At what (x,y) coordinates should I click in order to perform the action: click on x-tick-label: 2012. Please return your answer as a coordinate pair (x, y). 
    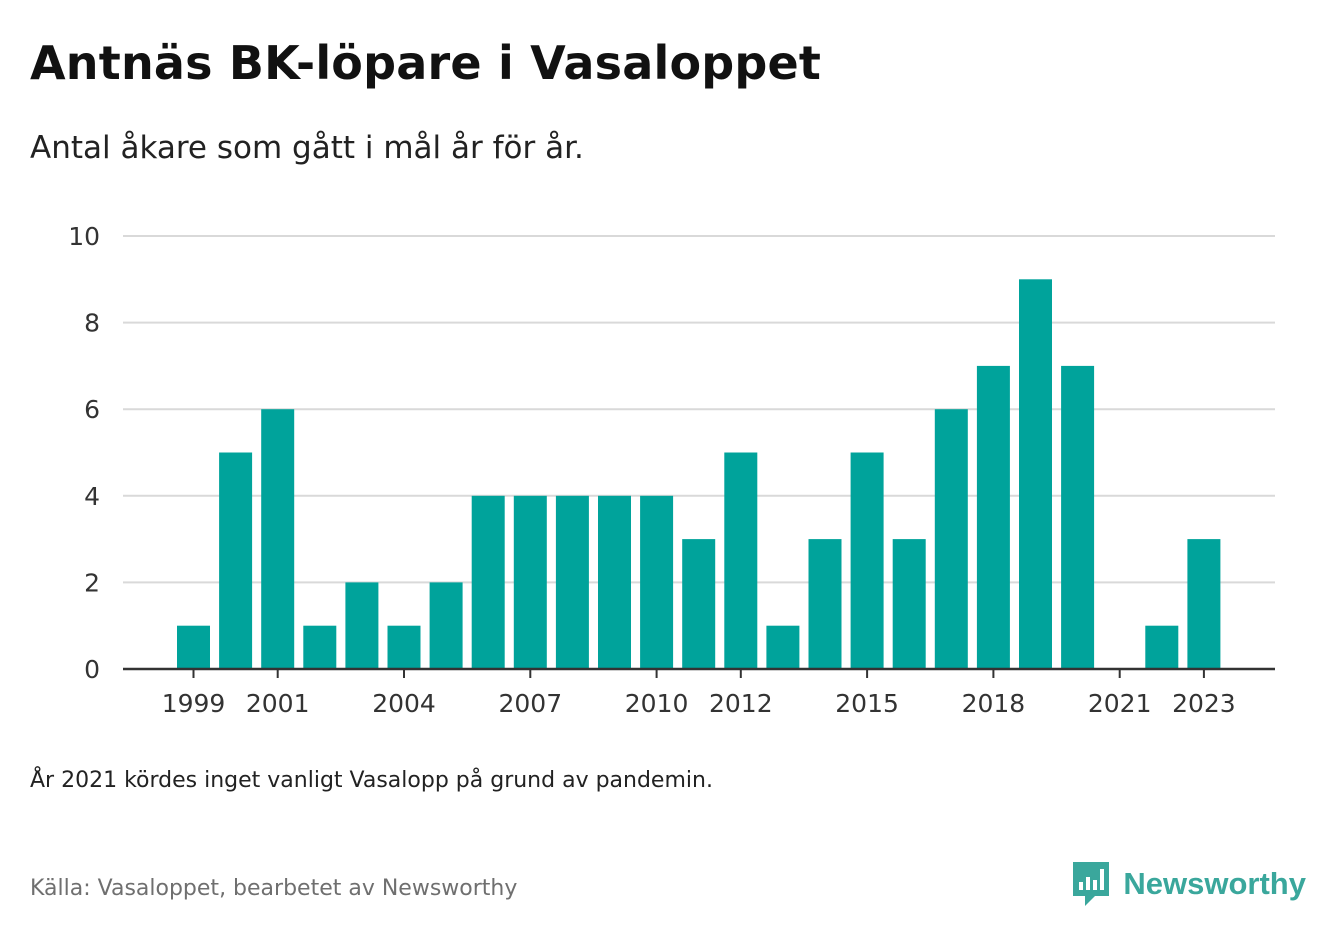
    Looking at the image, I should click on (741, 703).